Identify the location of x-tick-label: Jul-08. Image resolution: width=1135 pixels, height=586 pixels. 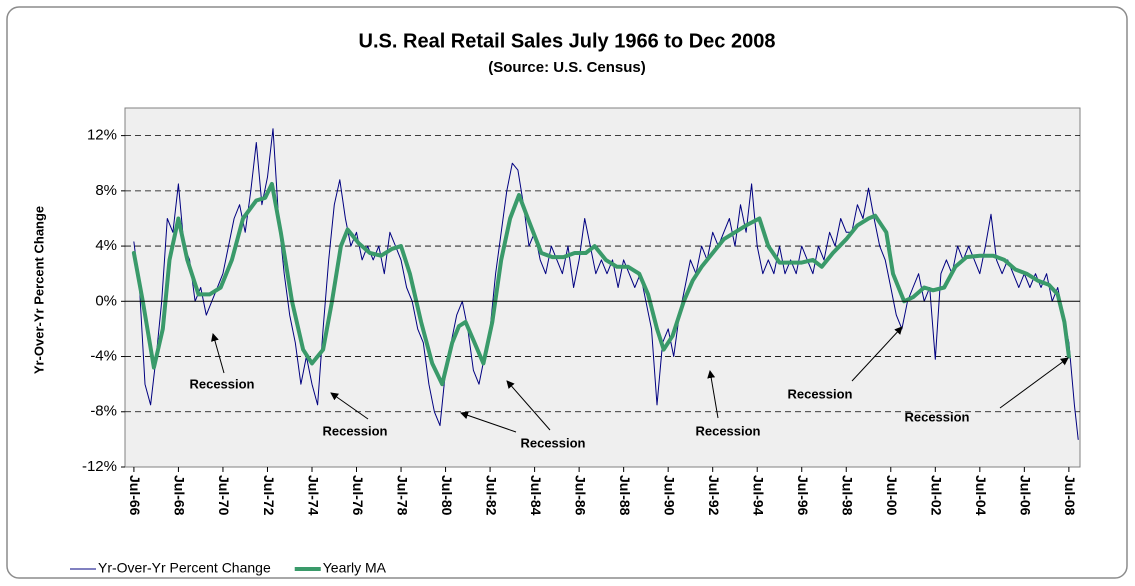
(1070, 495).